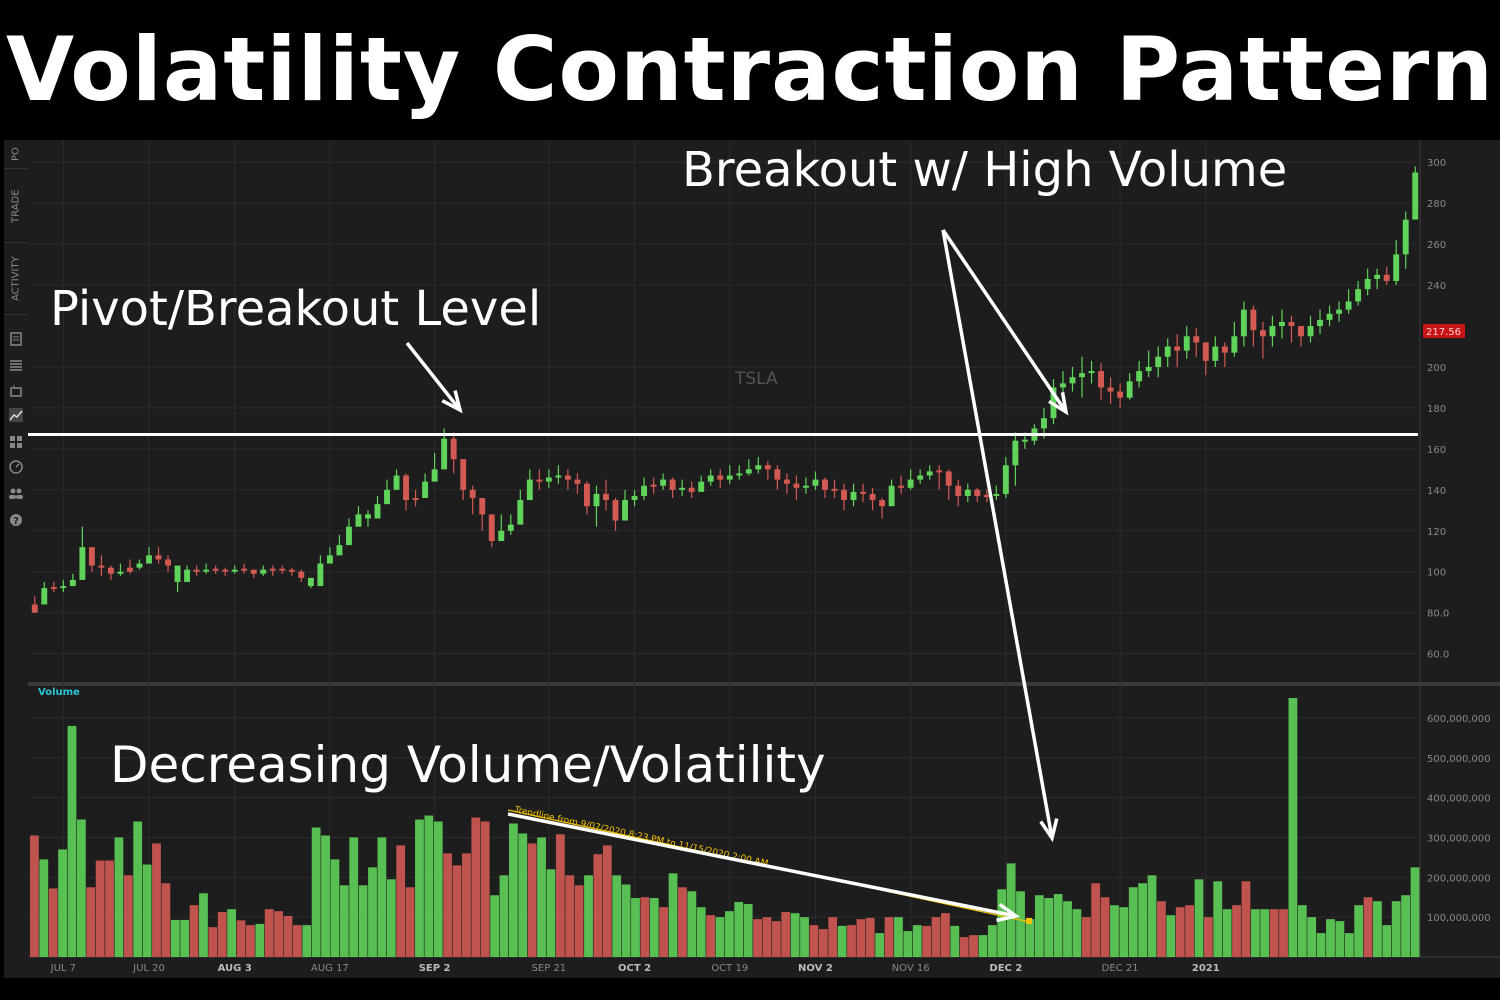 The image size is (1500, 1000). I want to click on sidebar-tab-trade: TRADE, so click(16, 206).